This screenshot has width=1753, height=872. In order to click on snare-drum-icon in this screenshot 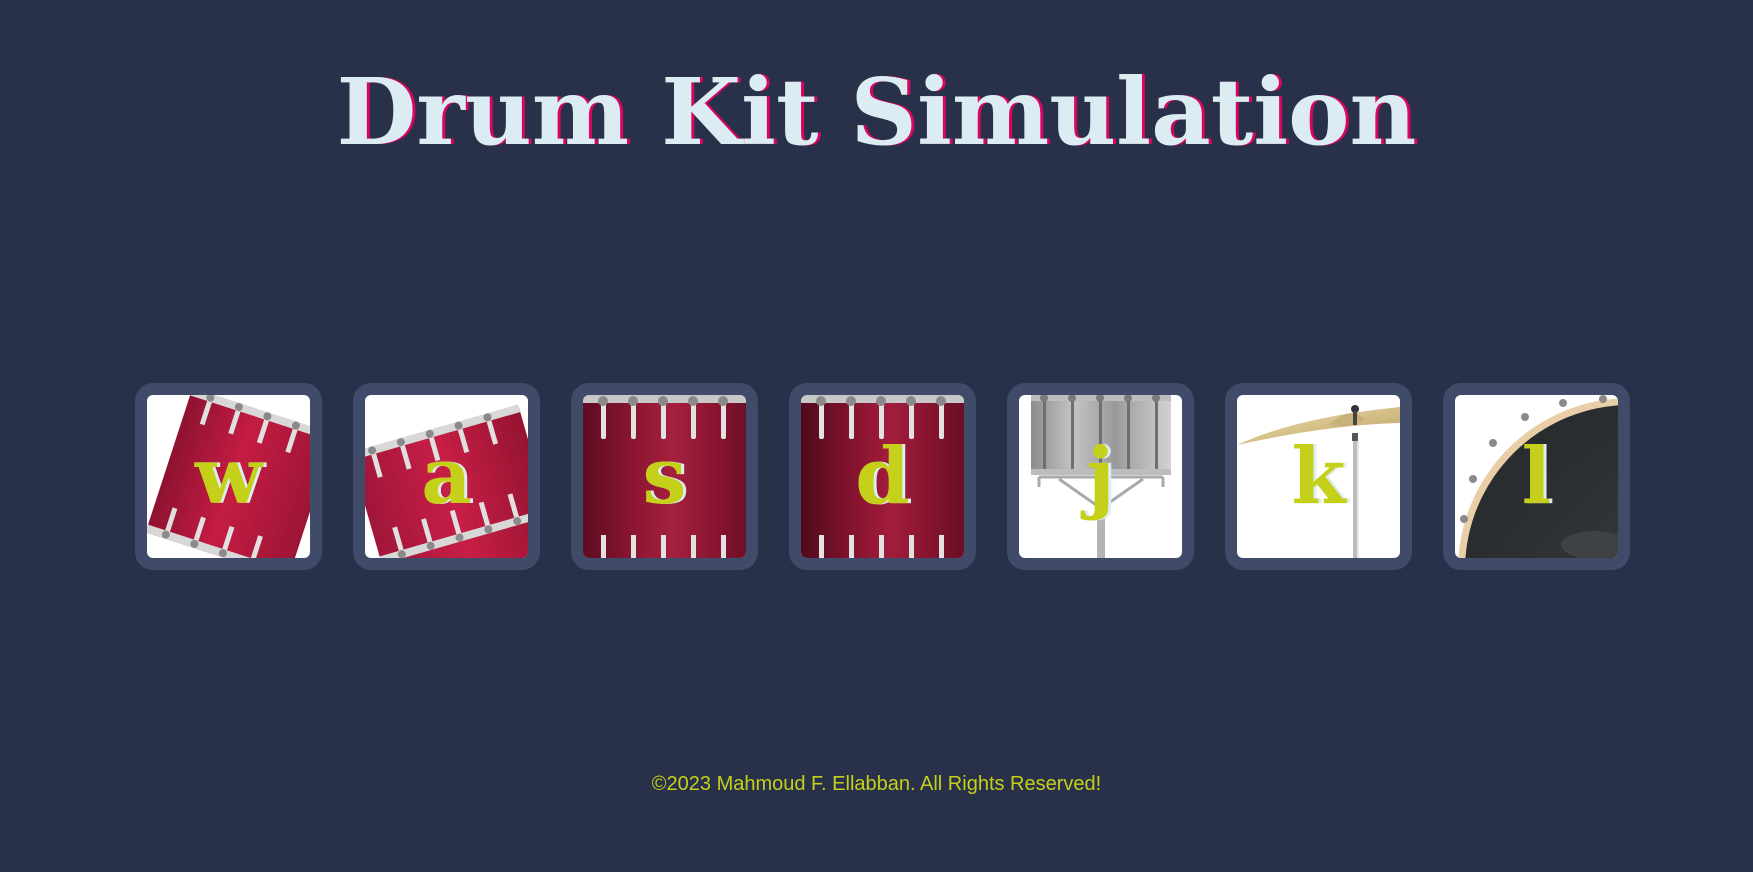, I will do `click(1101, 476)`.